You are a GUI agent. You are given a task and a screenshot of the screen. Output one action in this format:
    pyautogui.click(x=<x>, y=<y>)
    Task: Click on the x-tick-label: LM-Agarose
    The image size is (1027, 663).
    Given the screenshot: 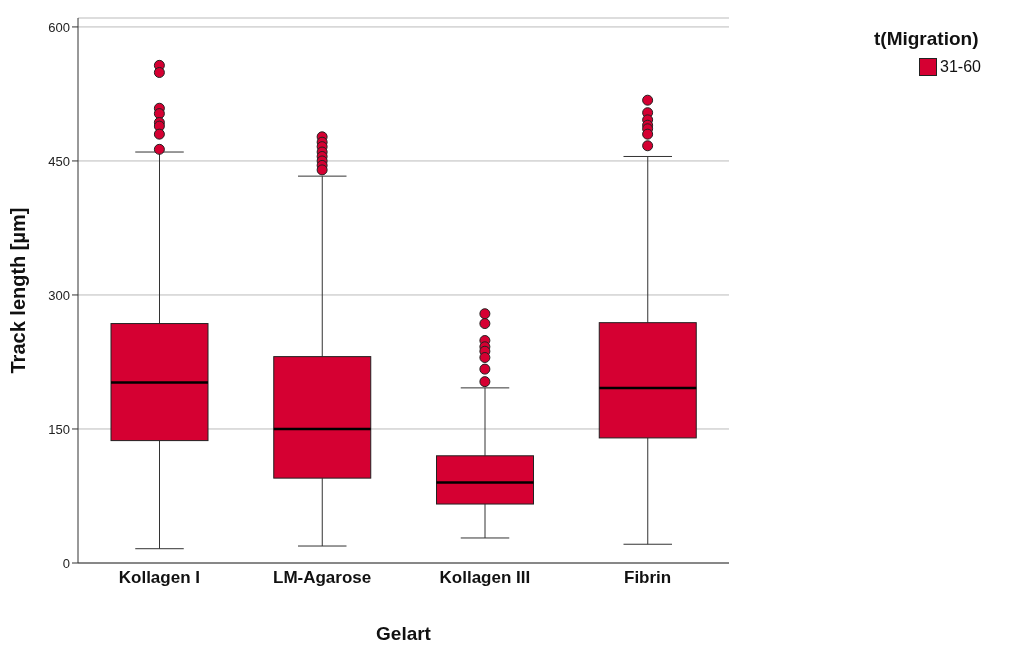 What is the action you would take?
    pyautogui.click(x=322, y=578)
    